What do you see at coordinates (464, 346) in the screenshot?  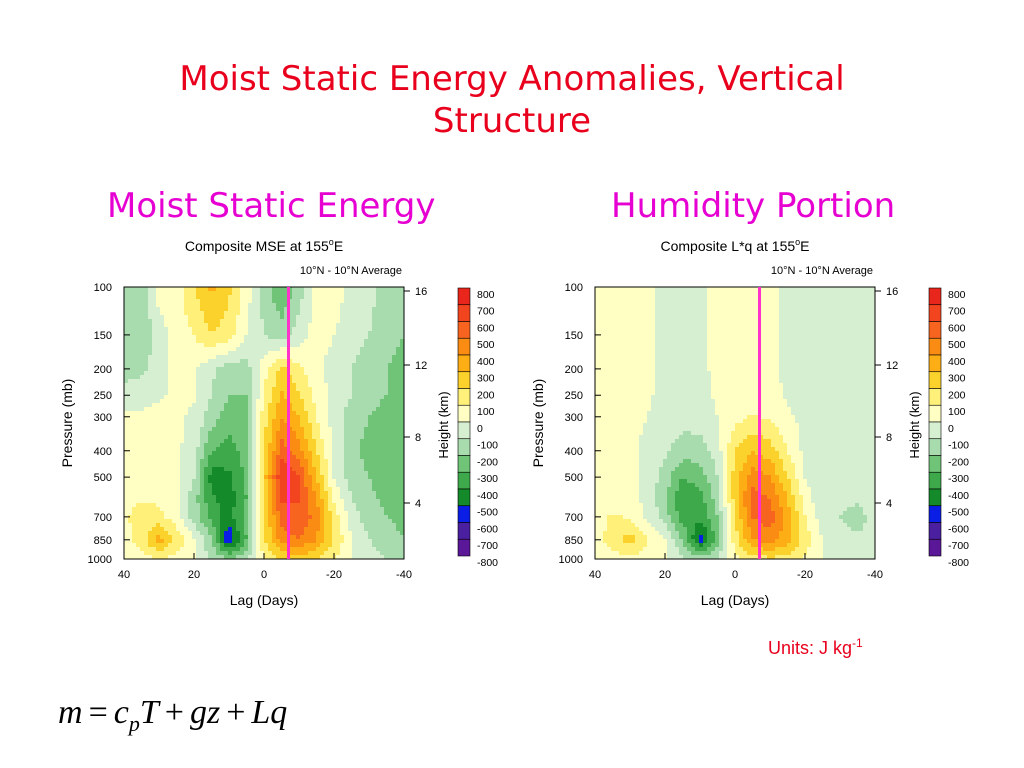 I see `colorbar-bin` at bounding box center [464, 346].